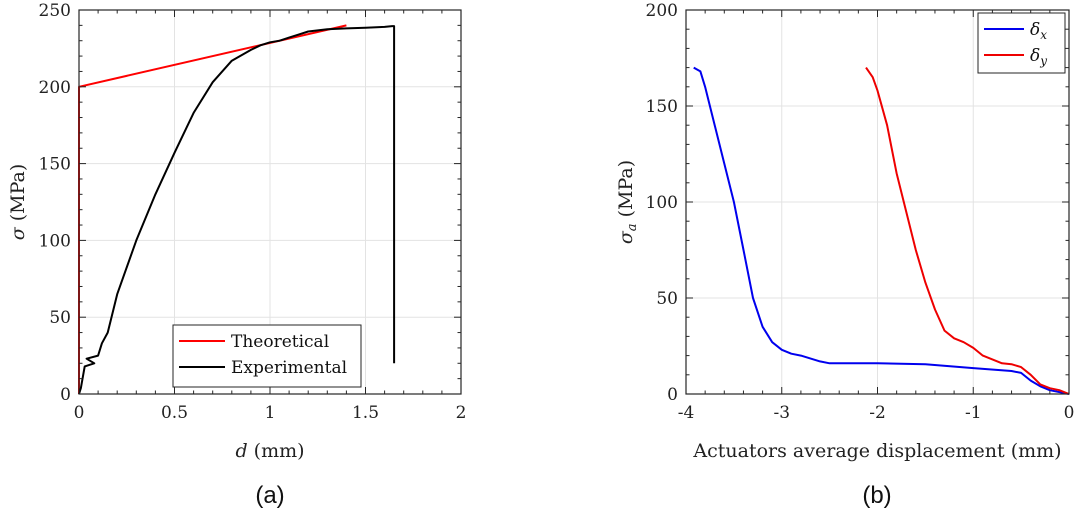 Image resolution: width=1080 pixels, height=516 pixels. I want to click on x-tick-label: -1, so click(973, 413).